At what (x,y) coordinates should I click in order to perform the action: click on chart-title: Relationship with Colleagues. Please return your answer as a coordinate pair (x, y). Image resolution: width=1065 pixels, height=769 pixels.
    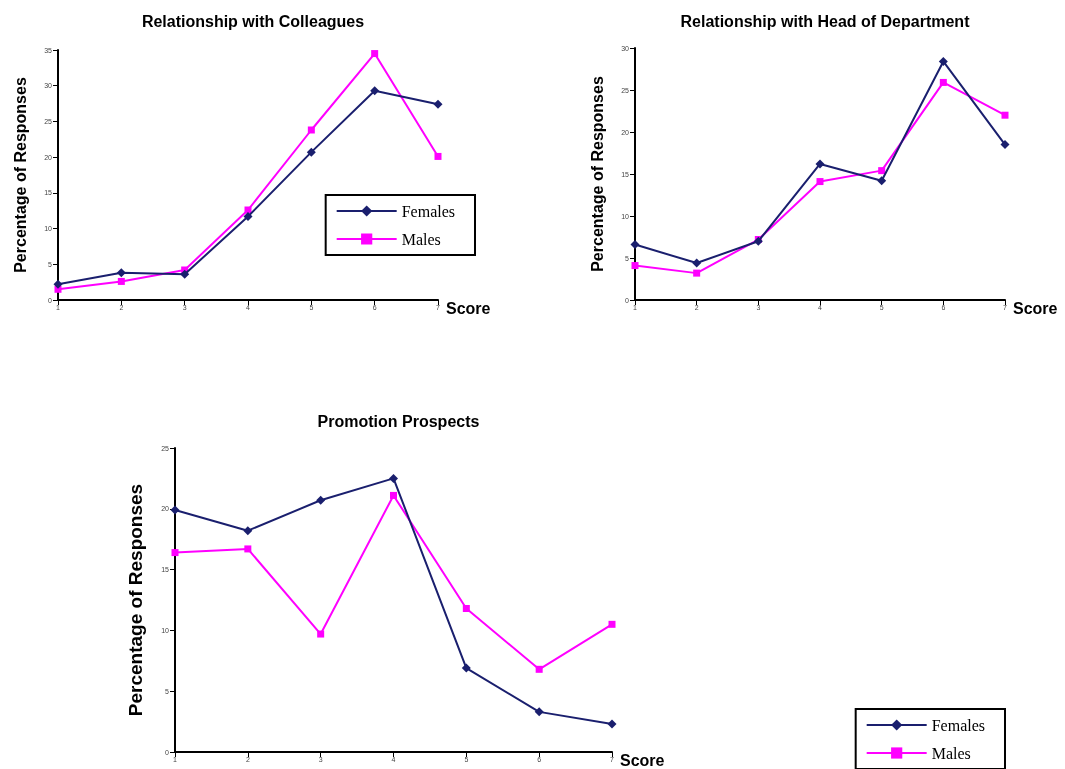
    Looking at the image, I should click on (253, 21).